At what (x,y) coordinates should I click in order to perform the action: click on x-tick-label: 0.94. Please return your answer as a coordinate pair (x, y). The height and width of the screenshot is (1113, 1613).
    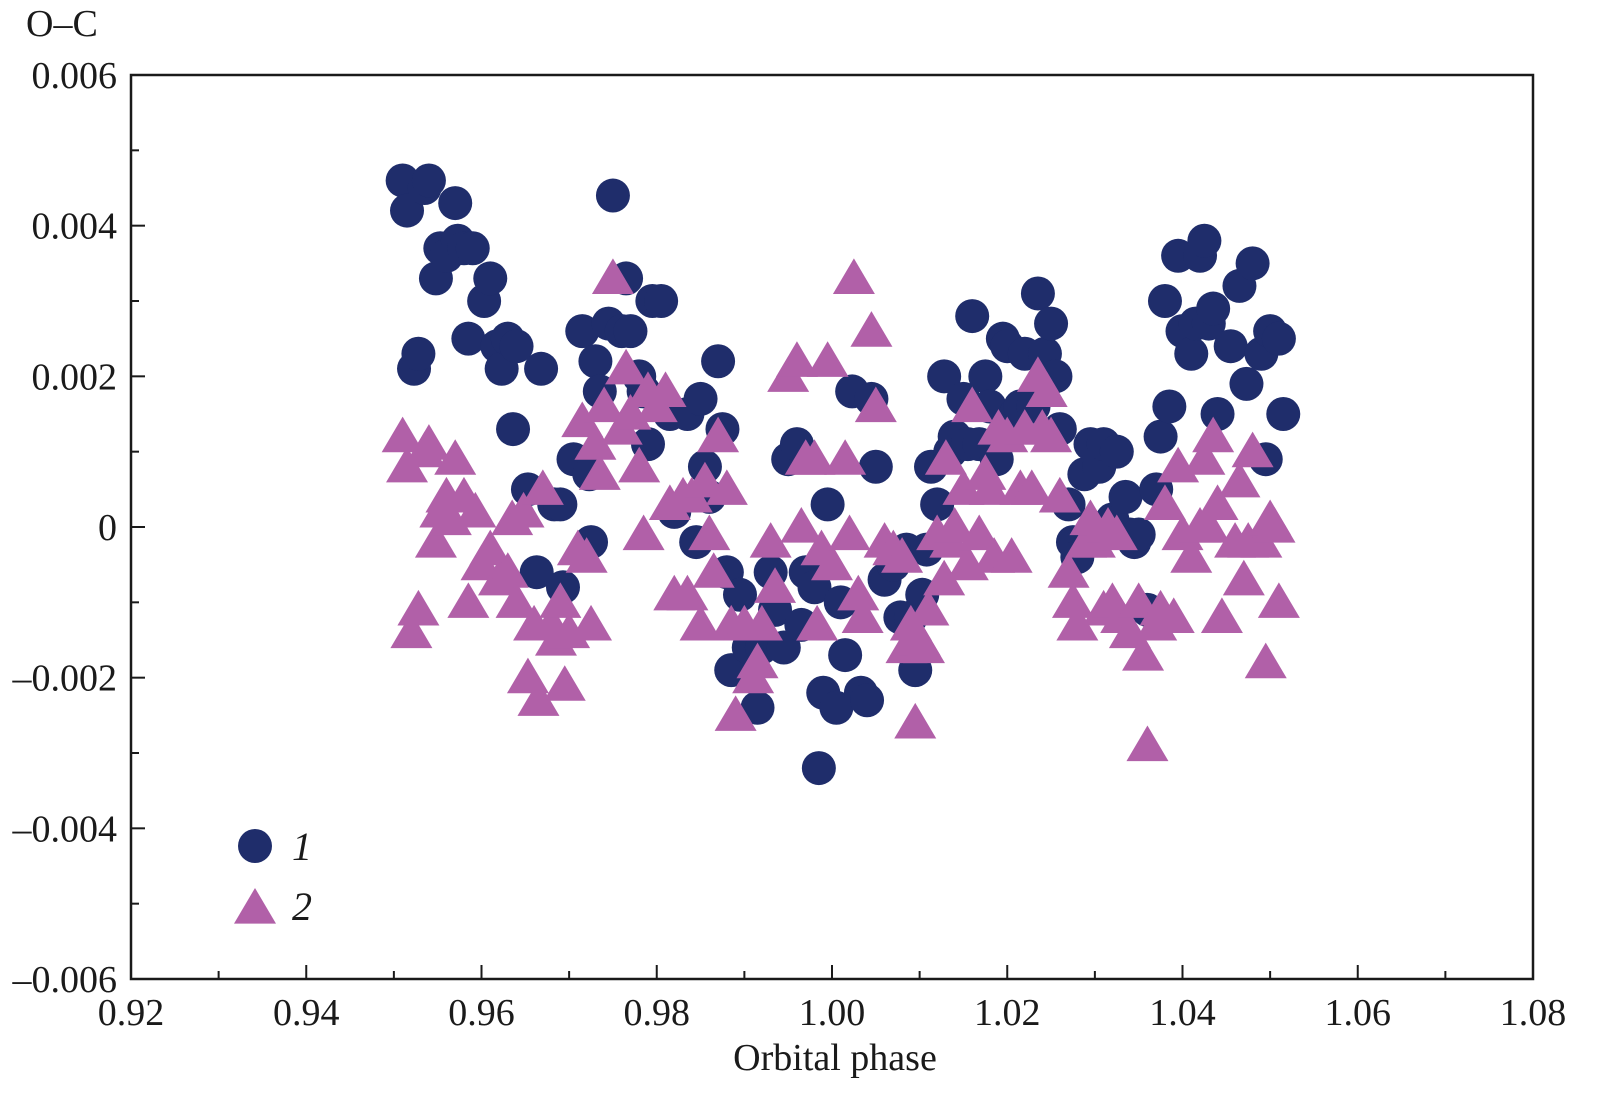
    Looking at the image, I should click on (306, 1013).